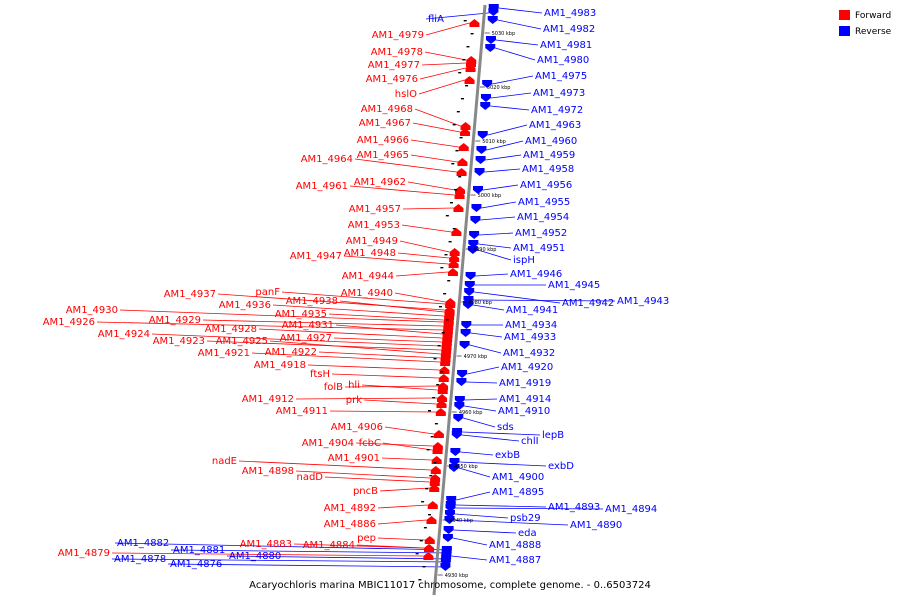 The width and height of the screenshot is (900, 600). Describe the element at coordinates (374, 225) in the screenshot. I see `gene-label-am1-4953: AM1_4953` at that location.